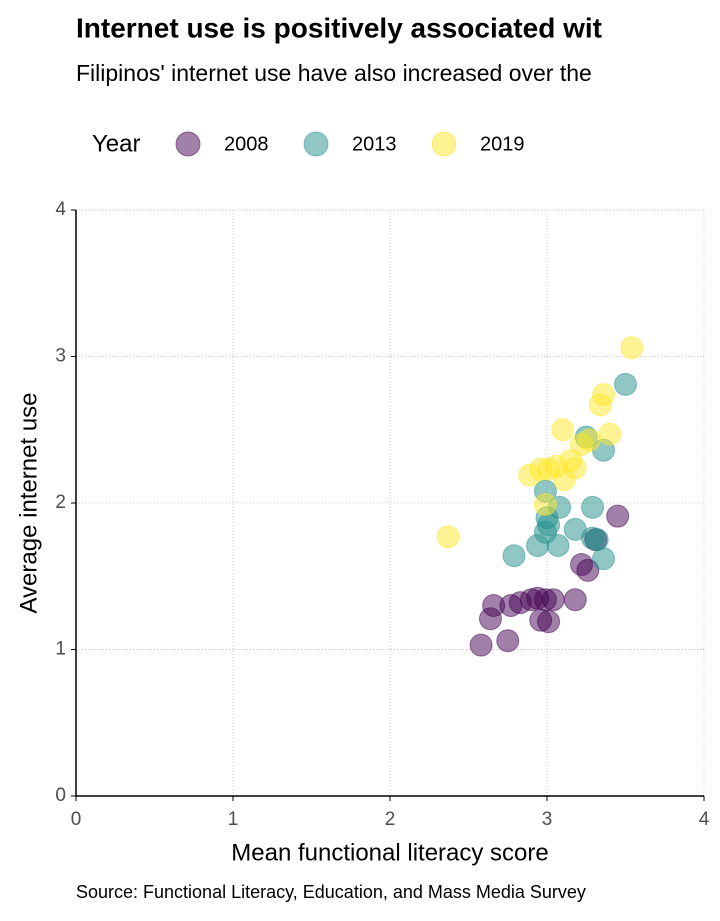  I want to click on x-tick-label: 2, so click(390, 819).